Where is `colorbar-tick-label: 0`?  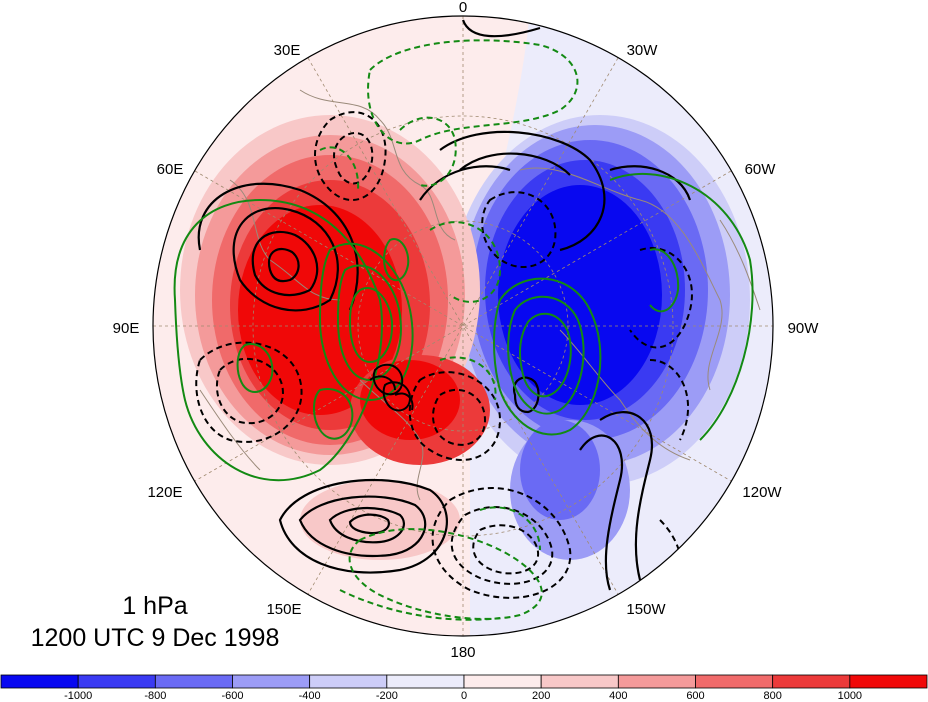
colorbar-tick-label: 0 is located at coordinates (464, 696).